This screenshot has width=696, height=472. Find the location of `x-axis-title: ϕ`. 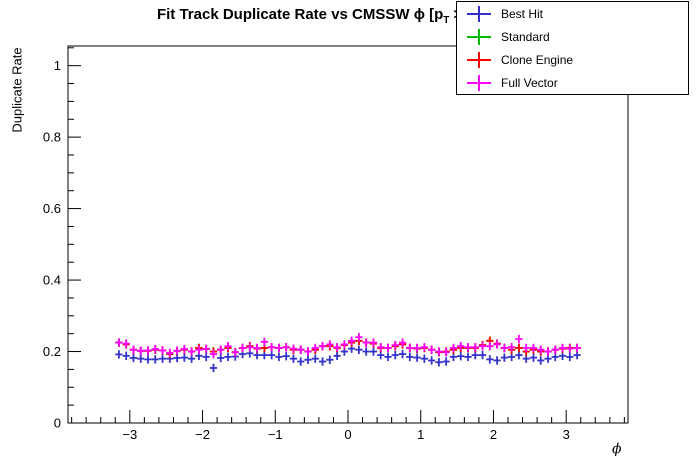

x-axis-title: ϕ is located at coordinates (617, 449).